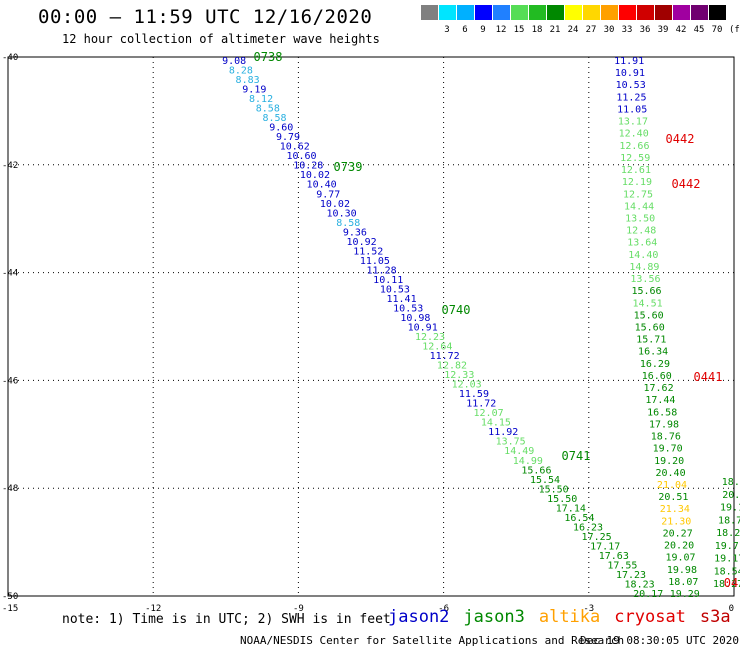  What do you see at coordinates (430, 337) in the screenshot?
I see `wave-height-label: 12.23` at bounding box center [430, 337].